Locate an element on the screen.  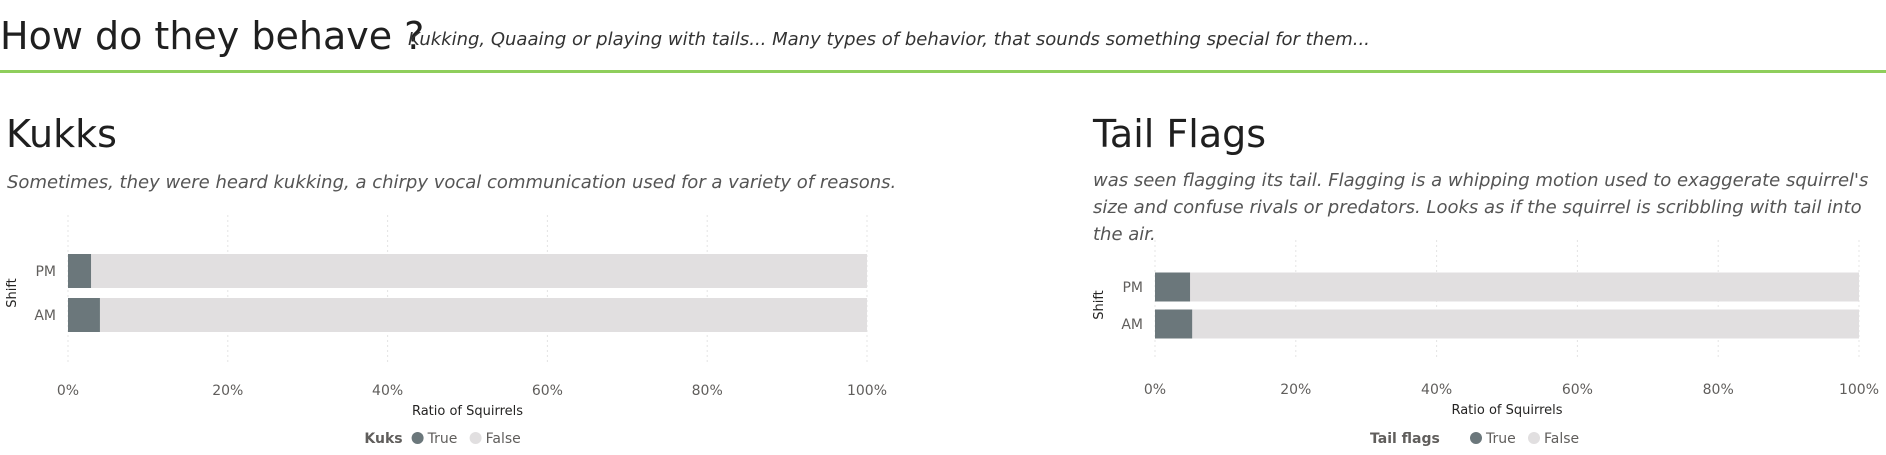
tail-flags-xtick-label: 100% is located at coordinates (1859, 390).